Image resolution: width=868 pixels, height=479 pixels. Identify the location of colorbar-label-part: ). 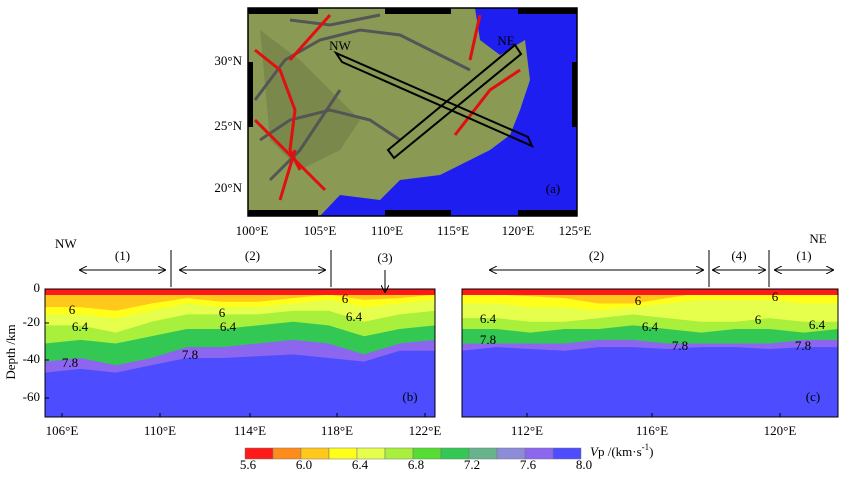
(651, 451).